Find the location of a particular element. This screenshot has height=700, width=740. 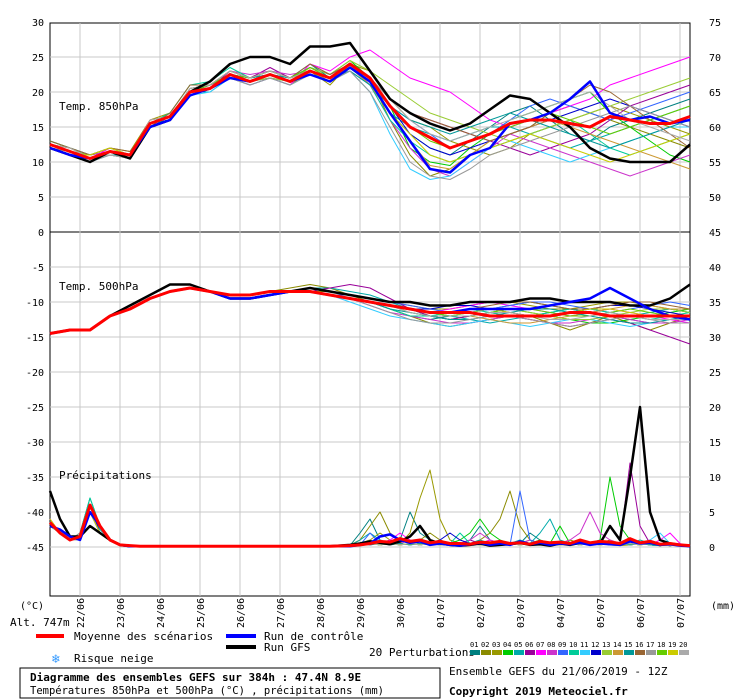

y-tick-right-precip: 20 is located at coordinates (715, 408).